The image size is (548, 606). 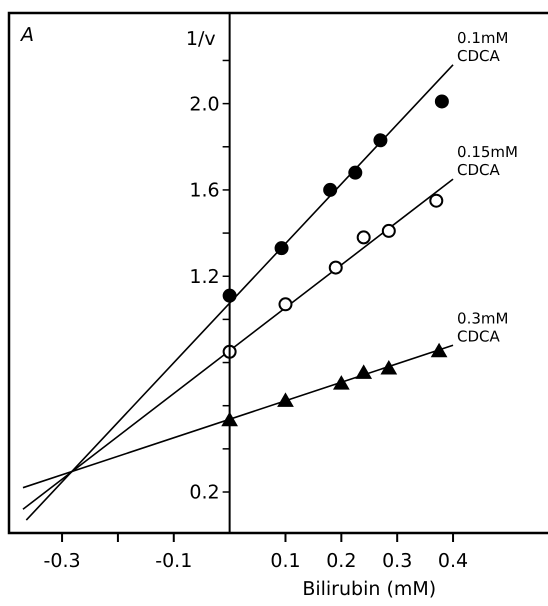 I want to click on annotation: A, so click(x=26, y=35).